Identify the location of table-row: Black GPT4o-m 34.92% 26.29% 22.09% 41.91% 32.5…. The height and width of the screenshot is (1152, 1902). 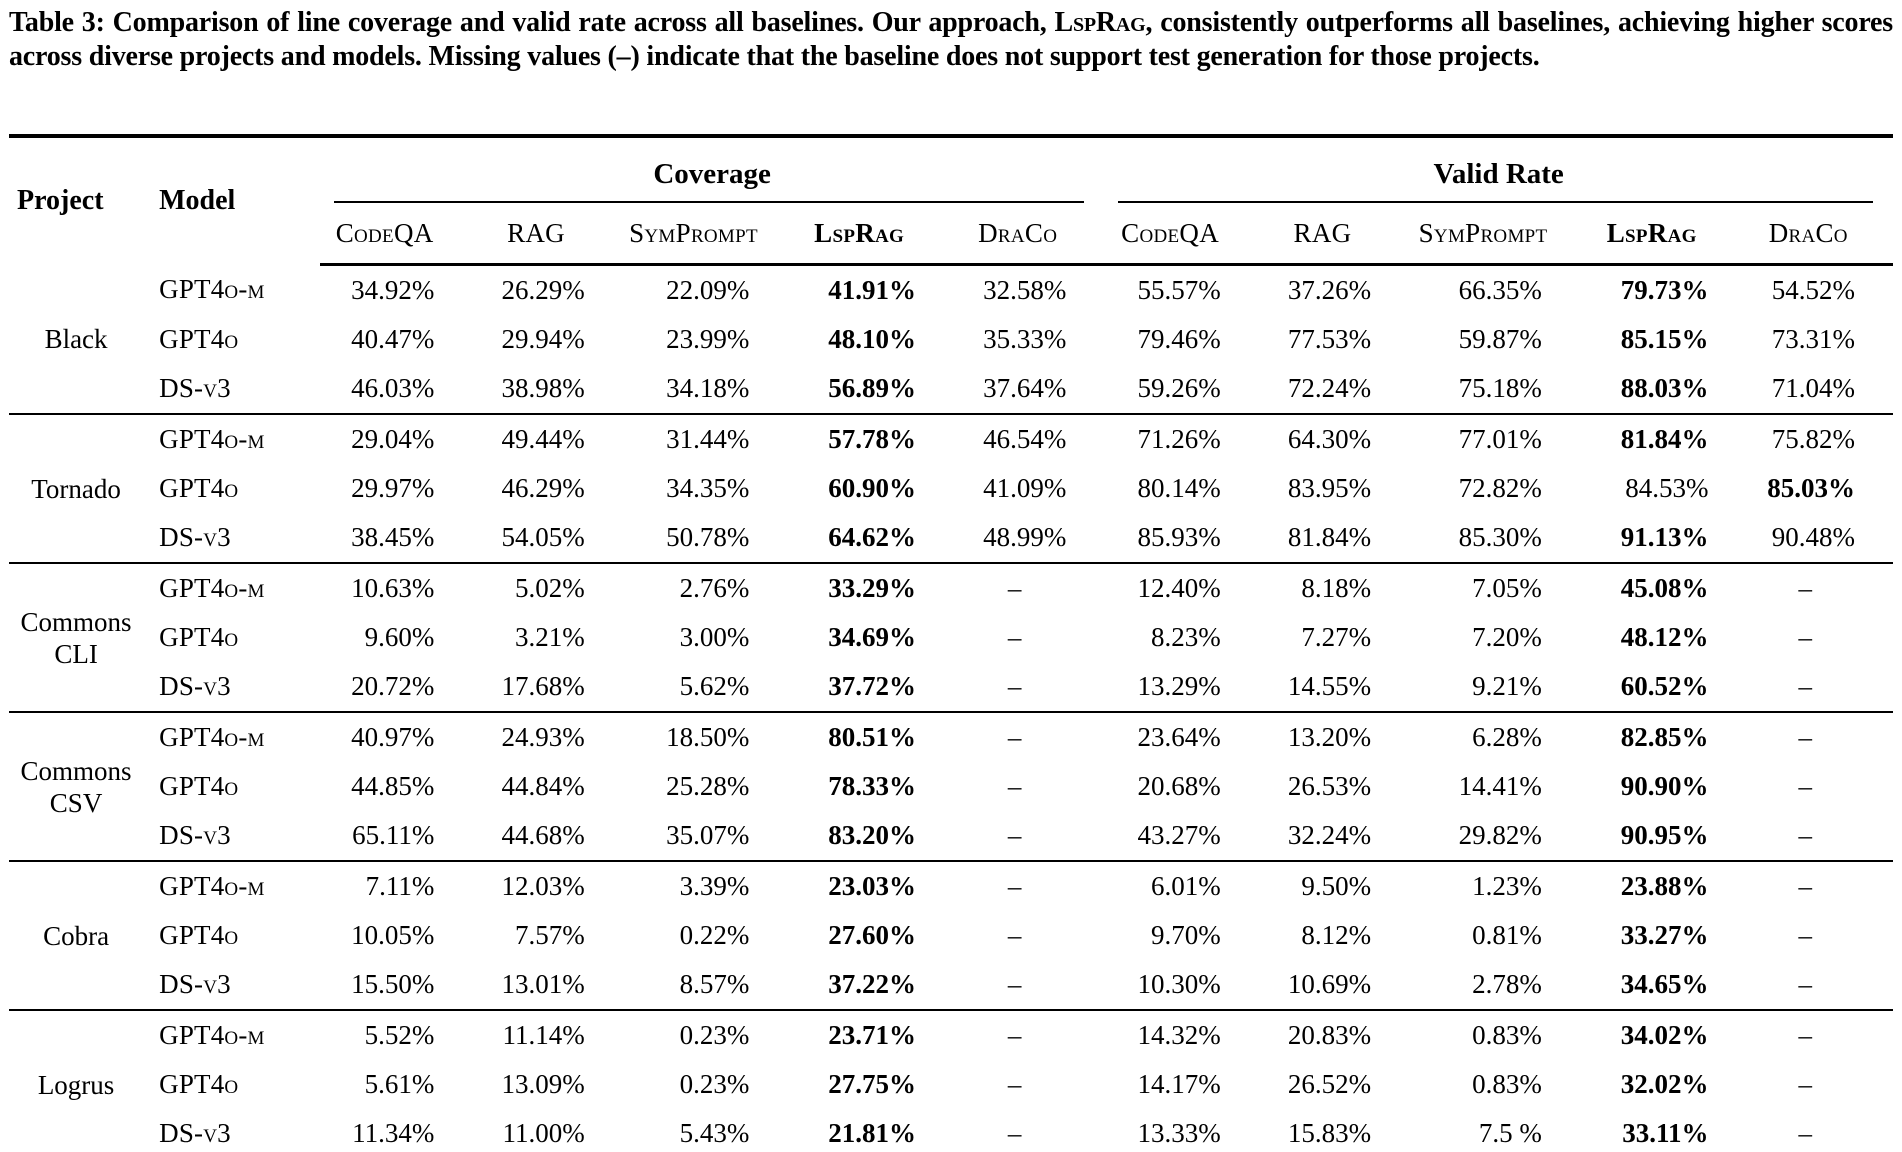
(951, 309).